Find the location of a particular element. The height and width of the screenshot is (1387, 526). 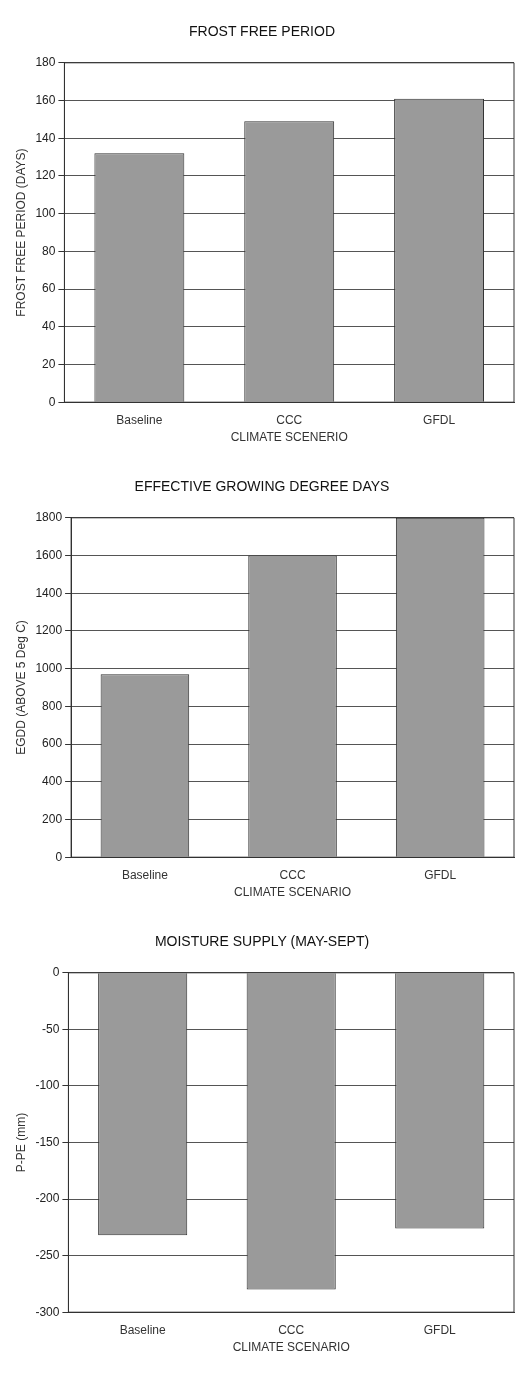

y-tick-label: -150 is located at coordinates (47, 1141).